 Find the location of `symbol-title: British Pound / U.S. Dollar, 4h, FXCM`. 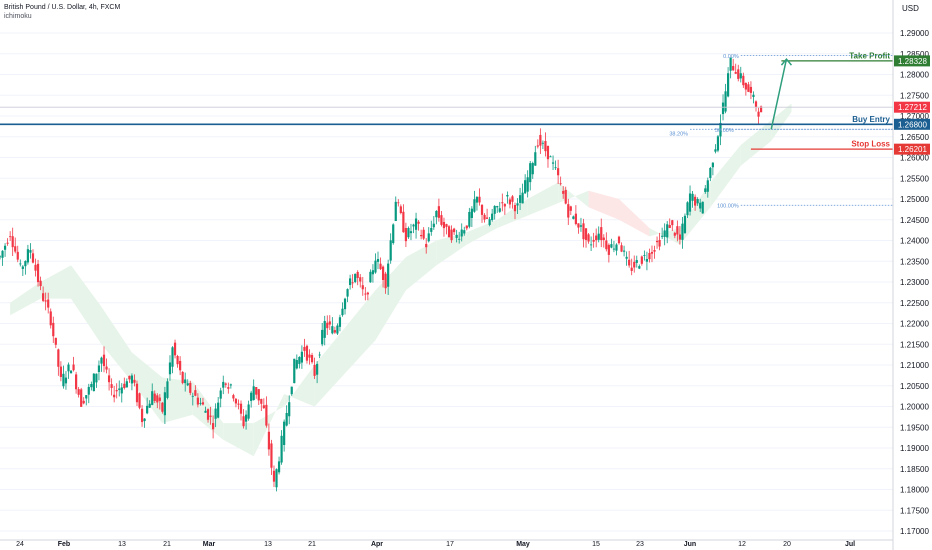

symbol-title: British Pound / U.S. Dollar, 4h, FXCM is located at coordinates (62, 7).